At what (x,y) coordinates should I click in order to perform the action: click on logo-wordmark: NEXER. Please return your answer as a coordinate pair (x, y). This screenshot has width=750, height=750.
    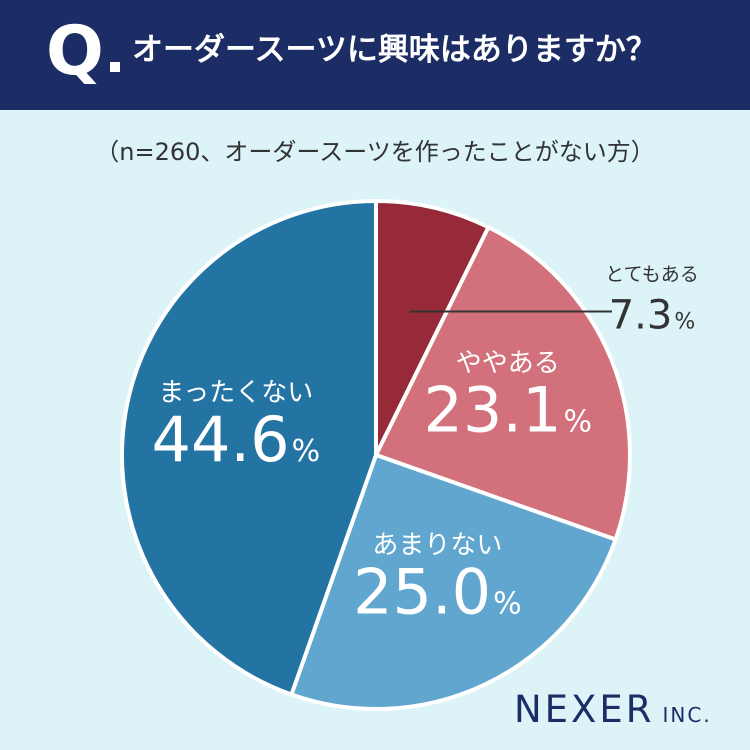
    Looking at the image, I should click on (584, 709).